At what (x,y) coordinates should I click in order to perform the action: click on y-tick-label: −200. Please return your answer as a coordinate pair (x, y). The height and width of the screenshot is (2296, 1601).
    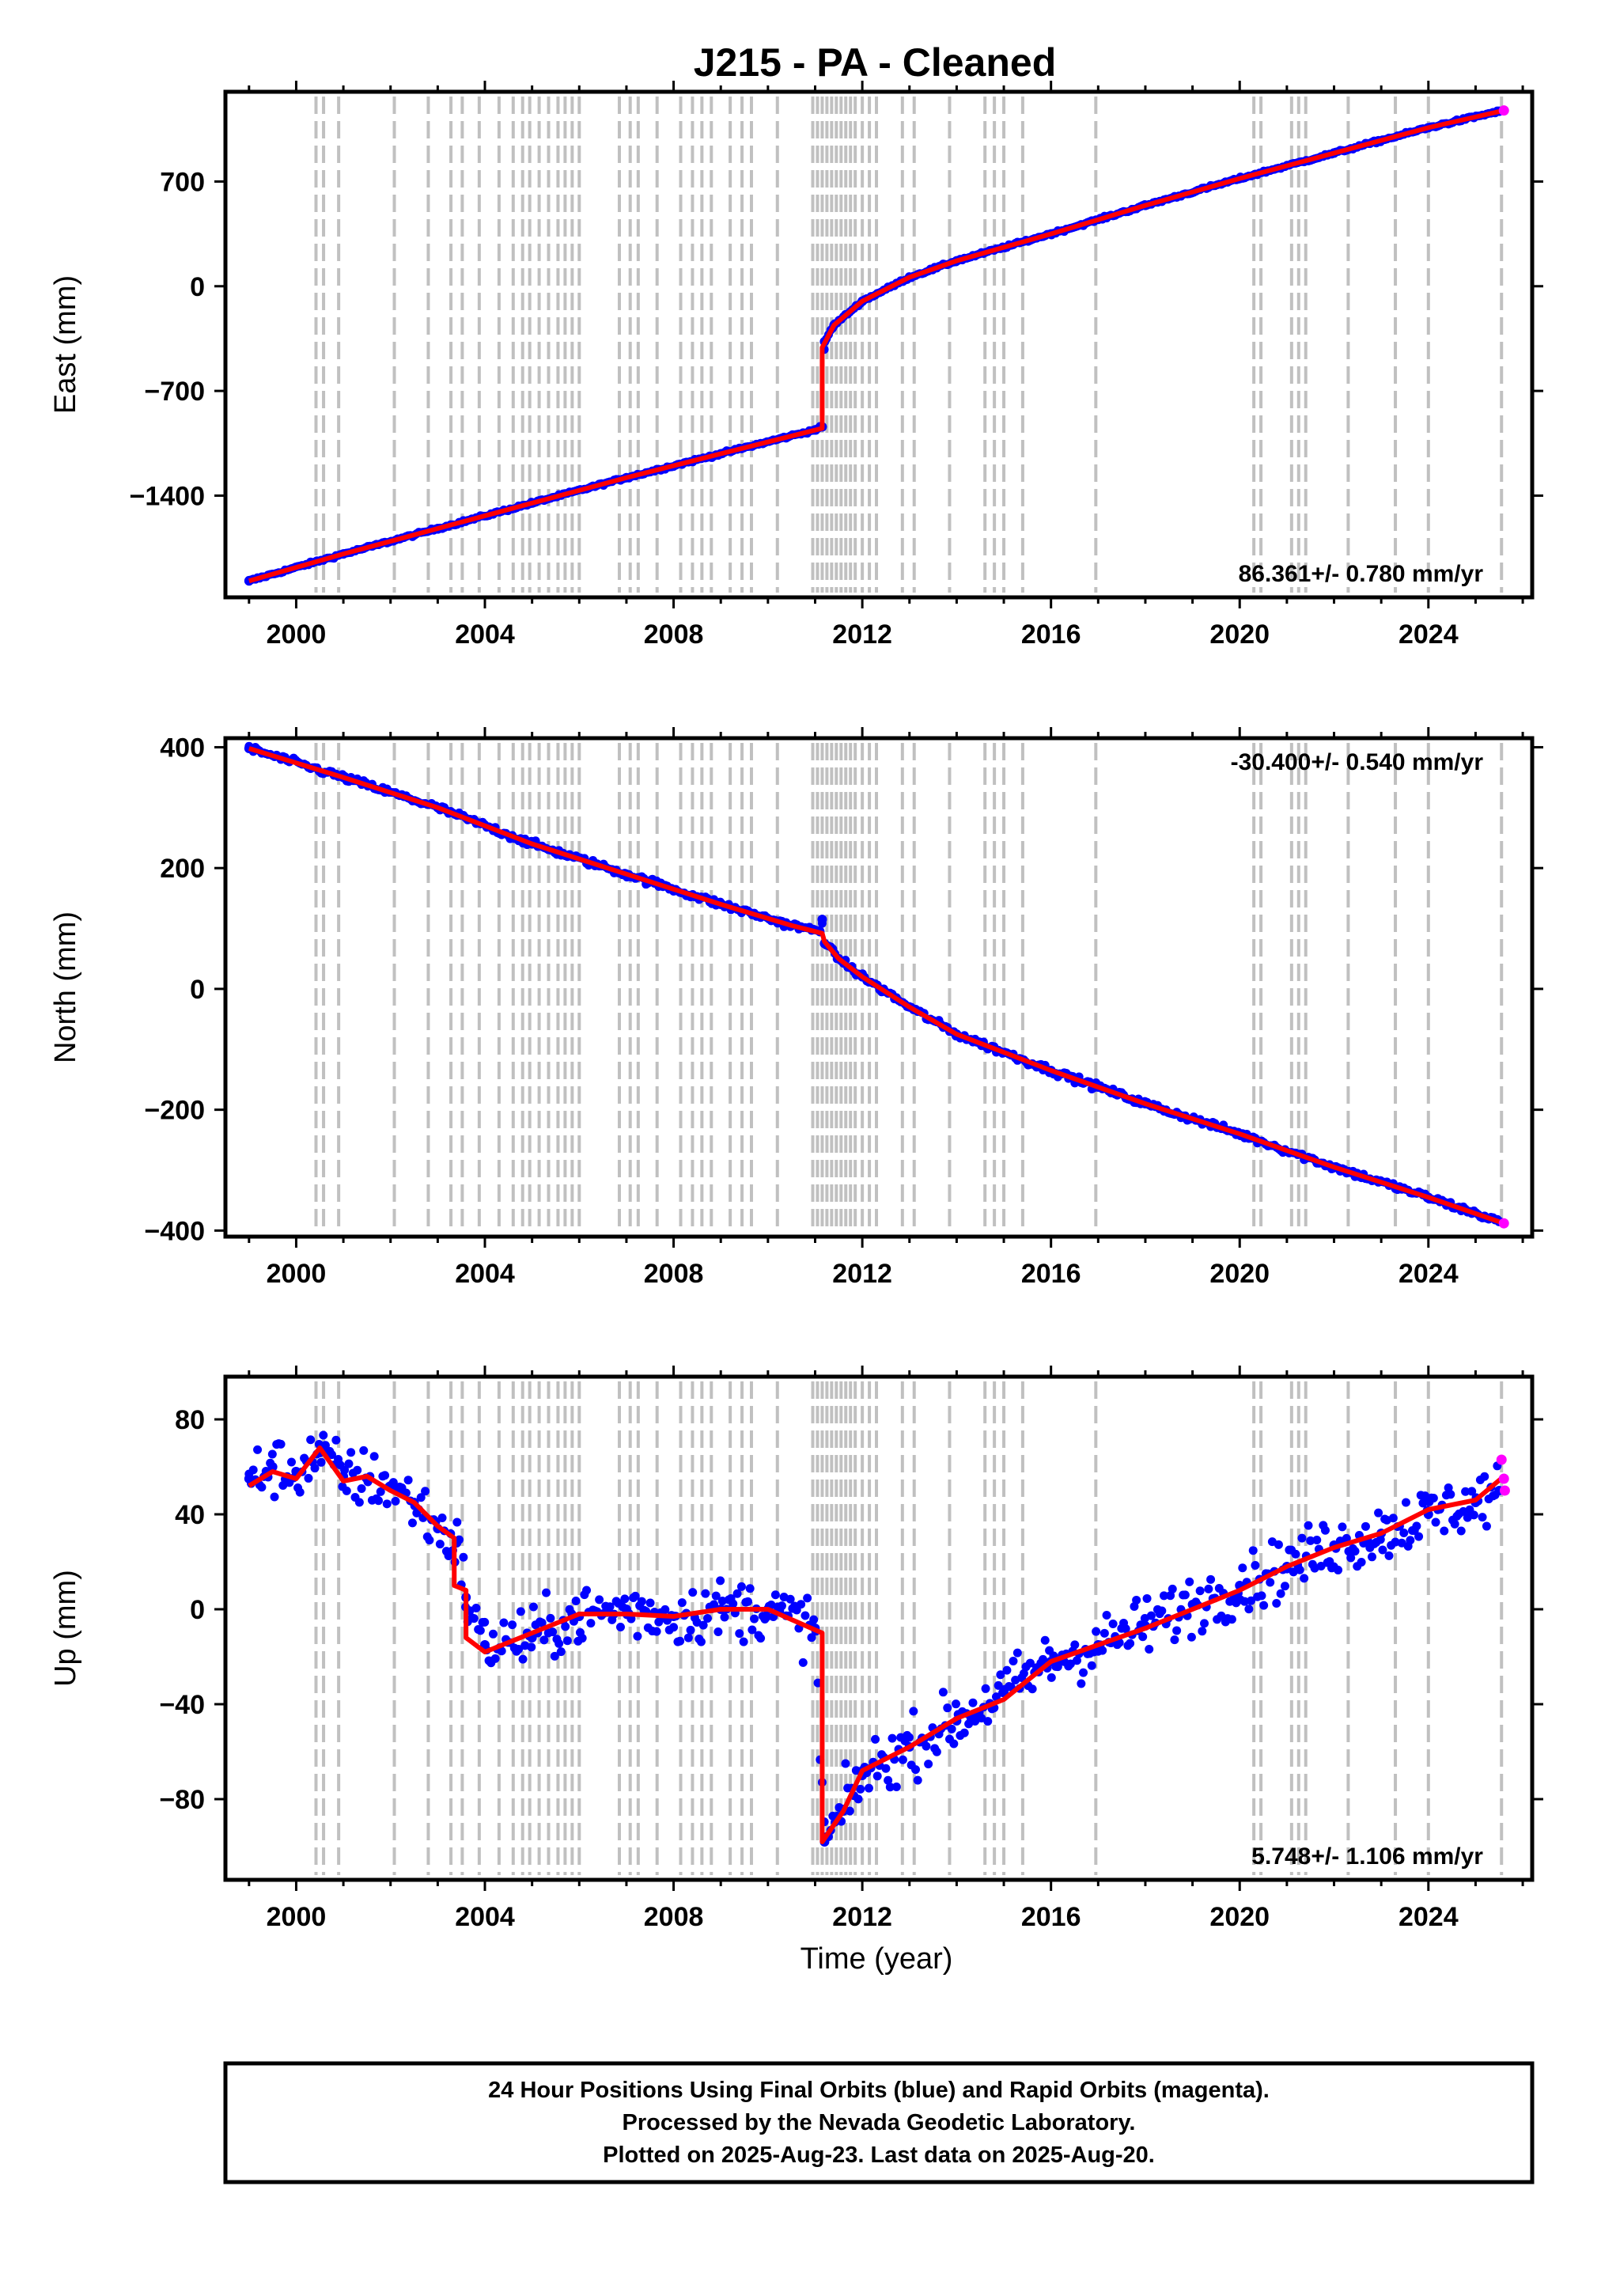
    Looking at the image, I should click on (175, 1111).